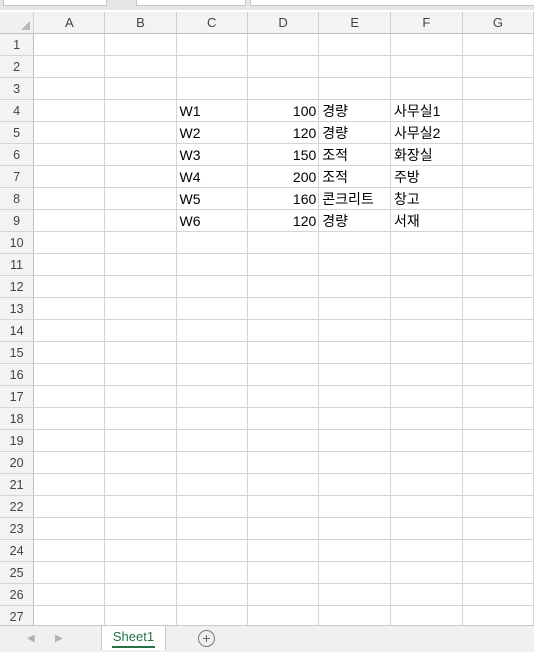  What do you see at coordinates (17, 88) in the screenshot?
I see `row-header: 3` at bounding box center [17, 88].